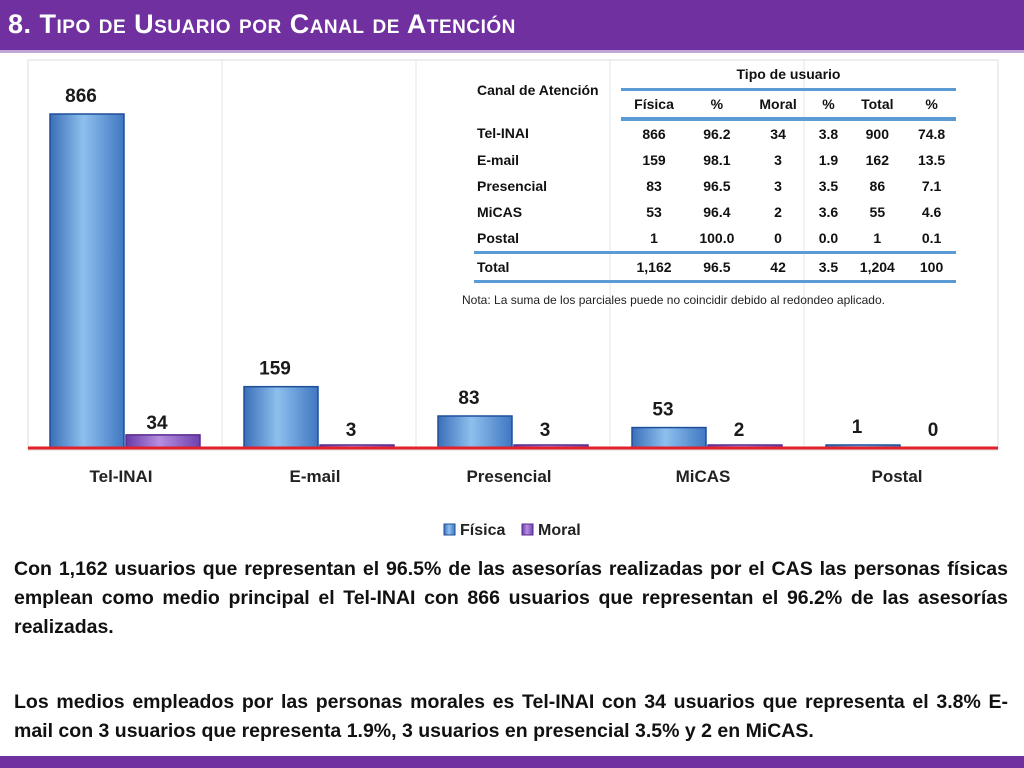 This screenshot has width=1024, height=768. I want to click on value-label-fisica: 159, so click(275, 369).